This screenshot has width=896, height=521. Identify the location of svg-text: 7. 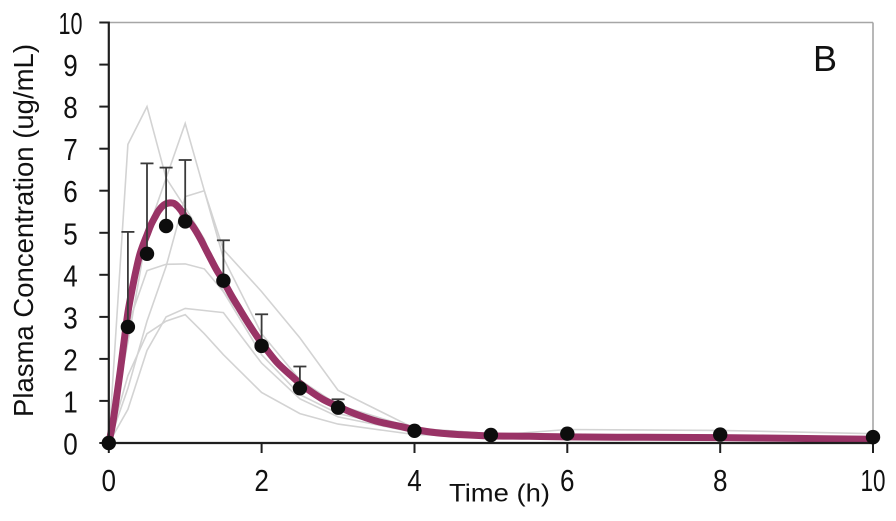
(70, 149).